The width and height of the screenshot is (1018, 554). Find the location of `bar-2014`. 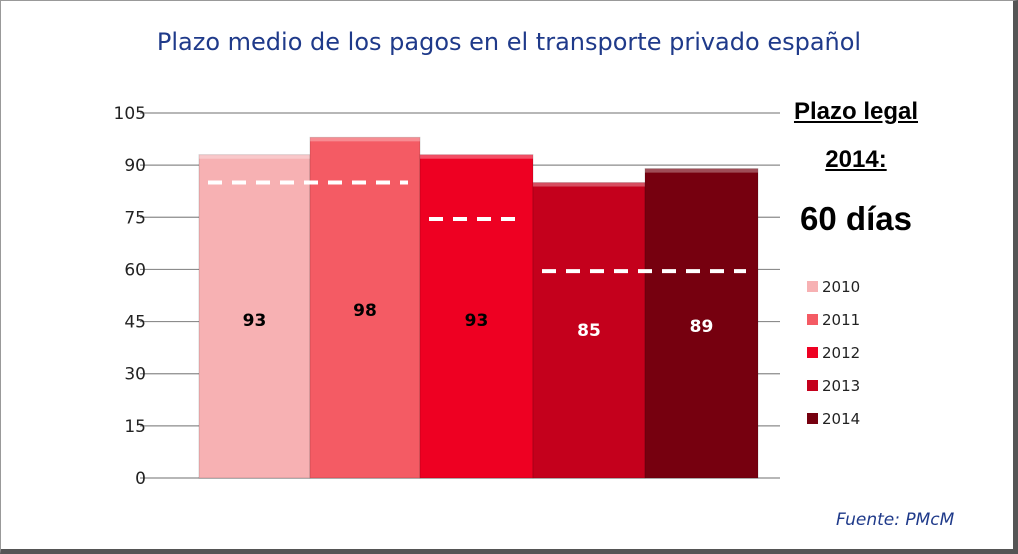

bar-2014 is located at coordinates (701, 323).